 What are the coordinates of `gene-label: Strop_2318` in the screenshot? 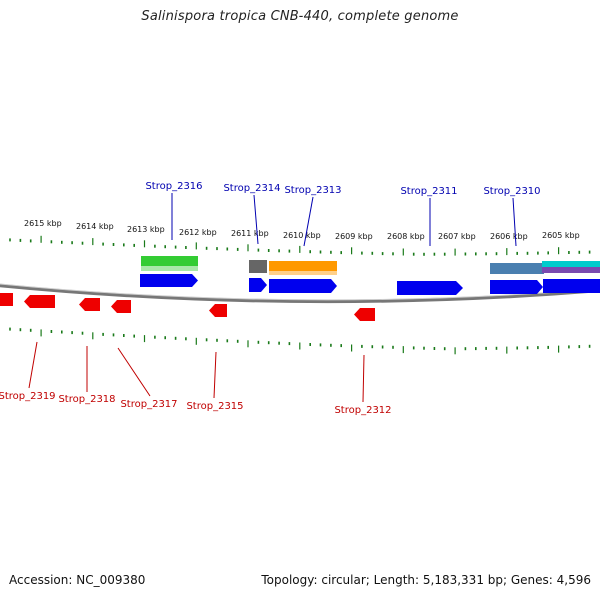 It's located at (86, 399).